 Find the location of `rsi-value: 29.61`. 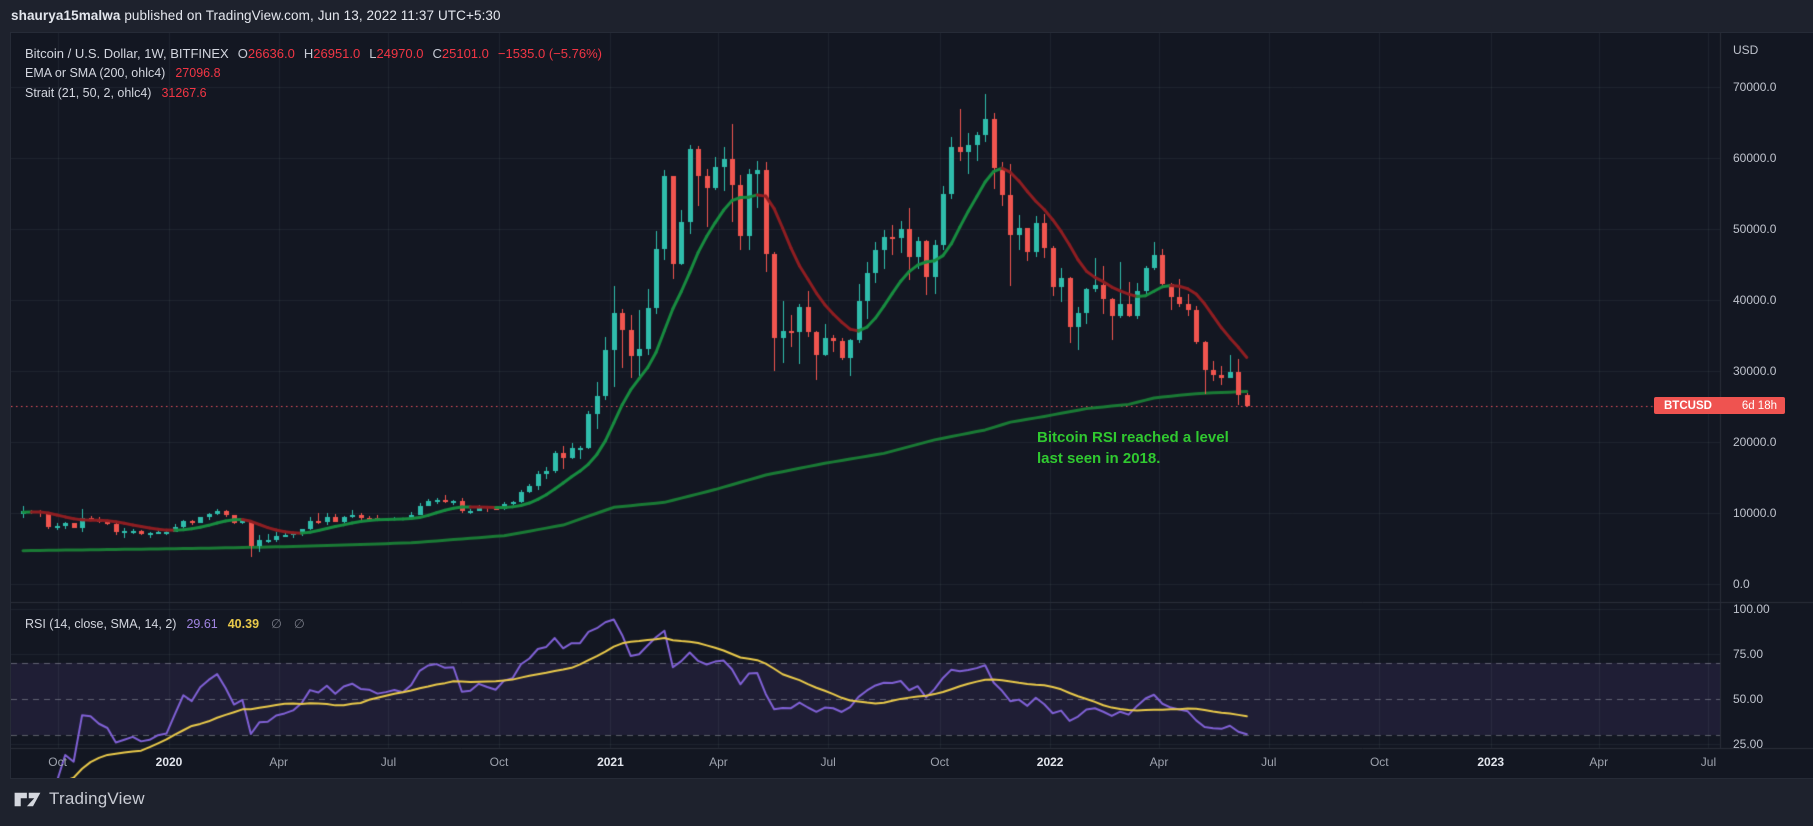

rsi-value: 29.61 is located at coordinates (202, 624).